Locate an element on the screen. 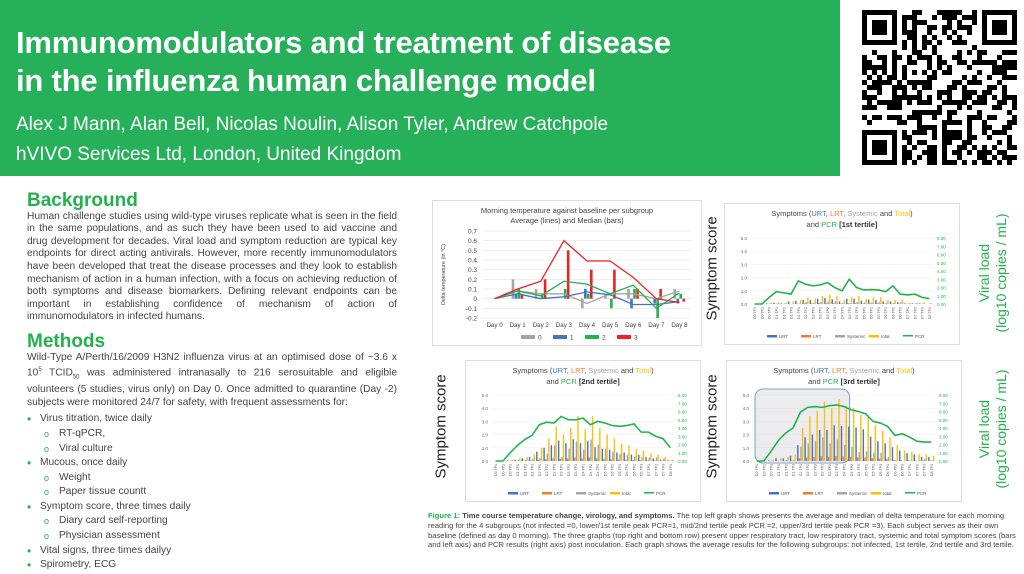 The height and width of the screenshot is (574, 1024). x-tick-label: D1 TP3 is located at coordinates (794, 470).